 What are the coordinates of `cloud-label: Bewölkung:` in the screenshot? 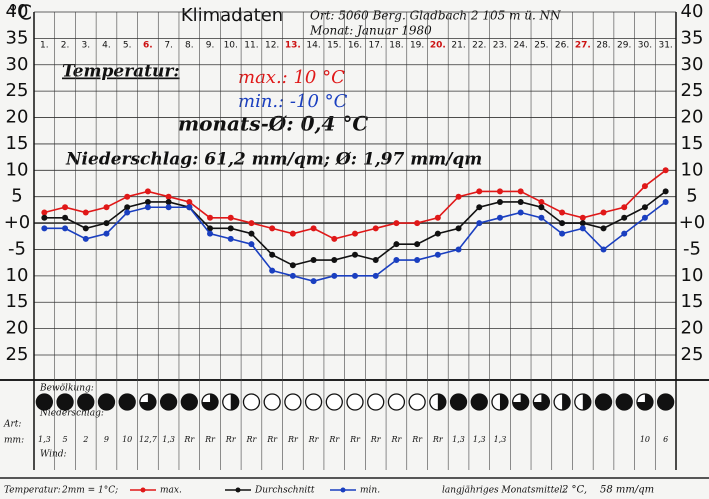 It's located at (66, 389).